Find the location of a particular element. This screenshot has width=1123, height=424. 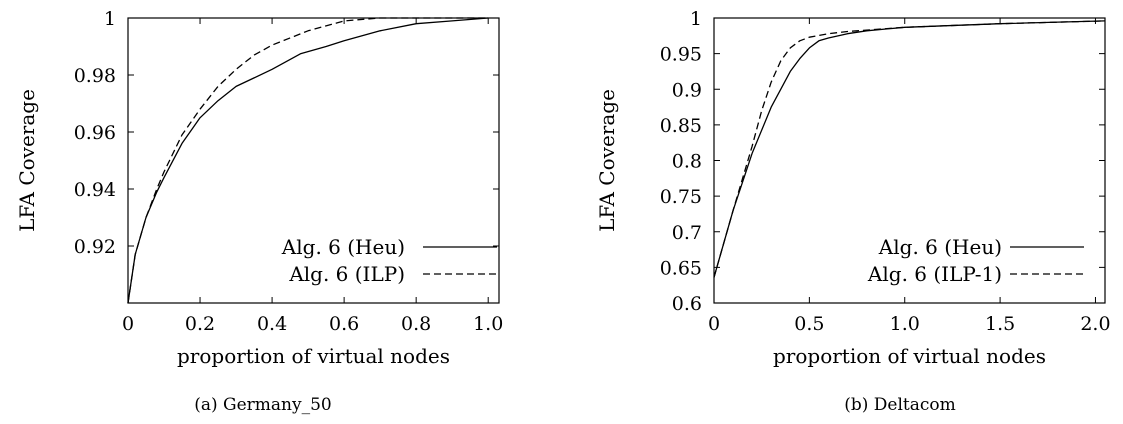

y-tick-label: 0.92 is located at coordinates (95, 247).